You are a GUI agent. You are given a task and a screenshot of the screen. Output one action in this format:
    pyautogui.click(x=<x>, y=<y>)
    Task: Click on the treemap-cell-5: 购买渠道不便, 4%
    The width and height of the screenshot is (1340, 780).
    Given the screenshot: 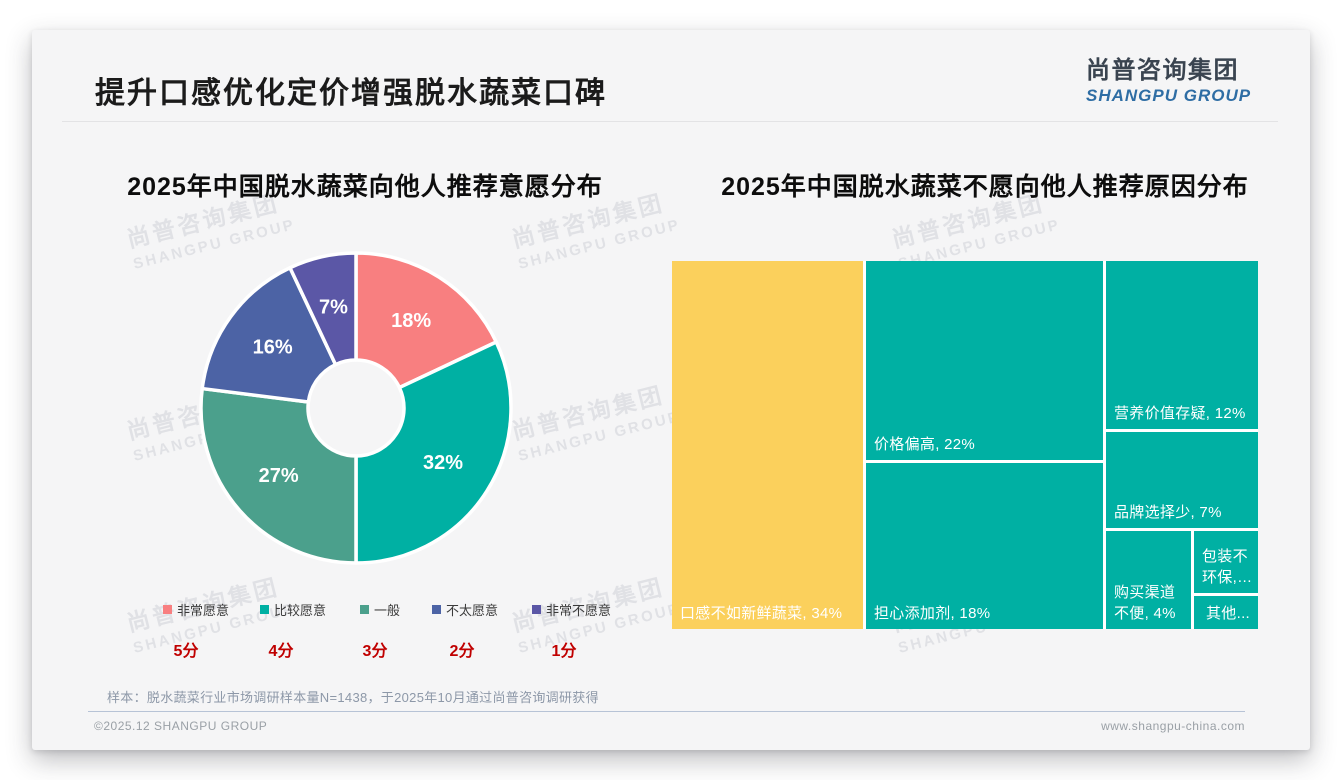 What is the action you would take?
    pyautogui.click(x=1148, y=580)
    